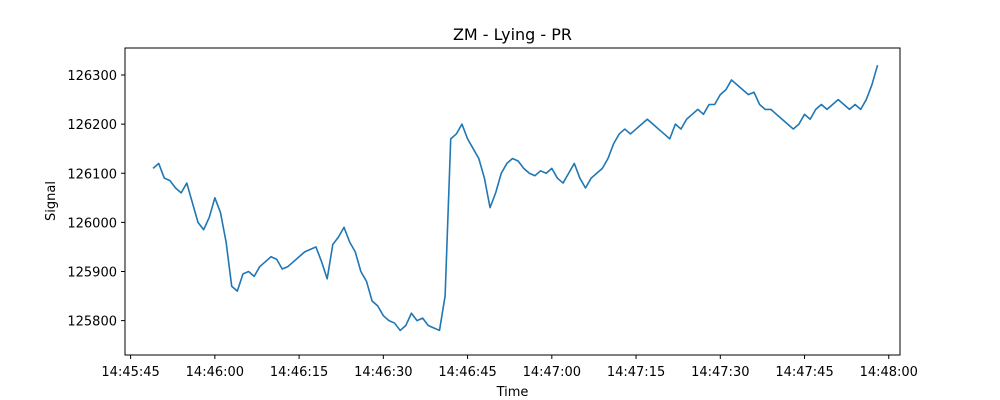 Image resolution: width=1000 pixels, height=400 pixels. I want to click on x-axis-label: Time, so click(512, 392).